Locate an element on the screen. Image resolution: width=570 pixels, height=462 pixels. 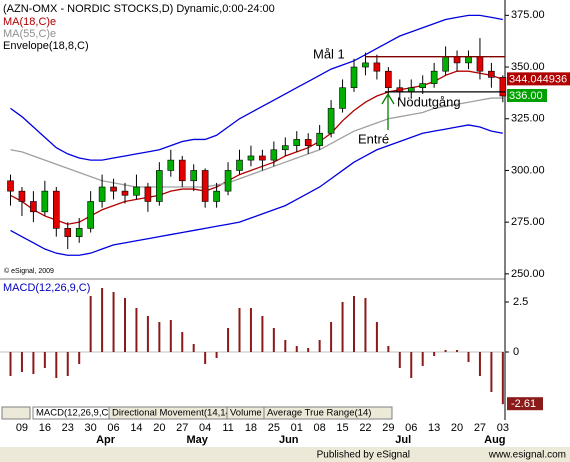
footer-bar is located at coordinates (285, 454).